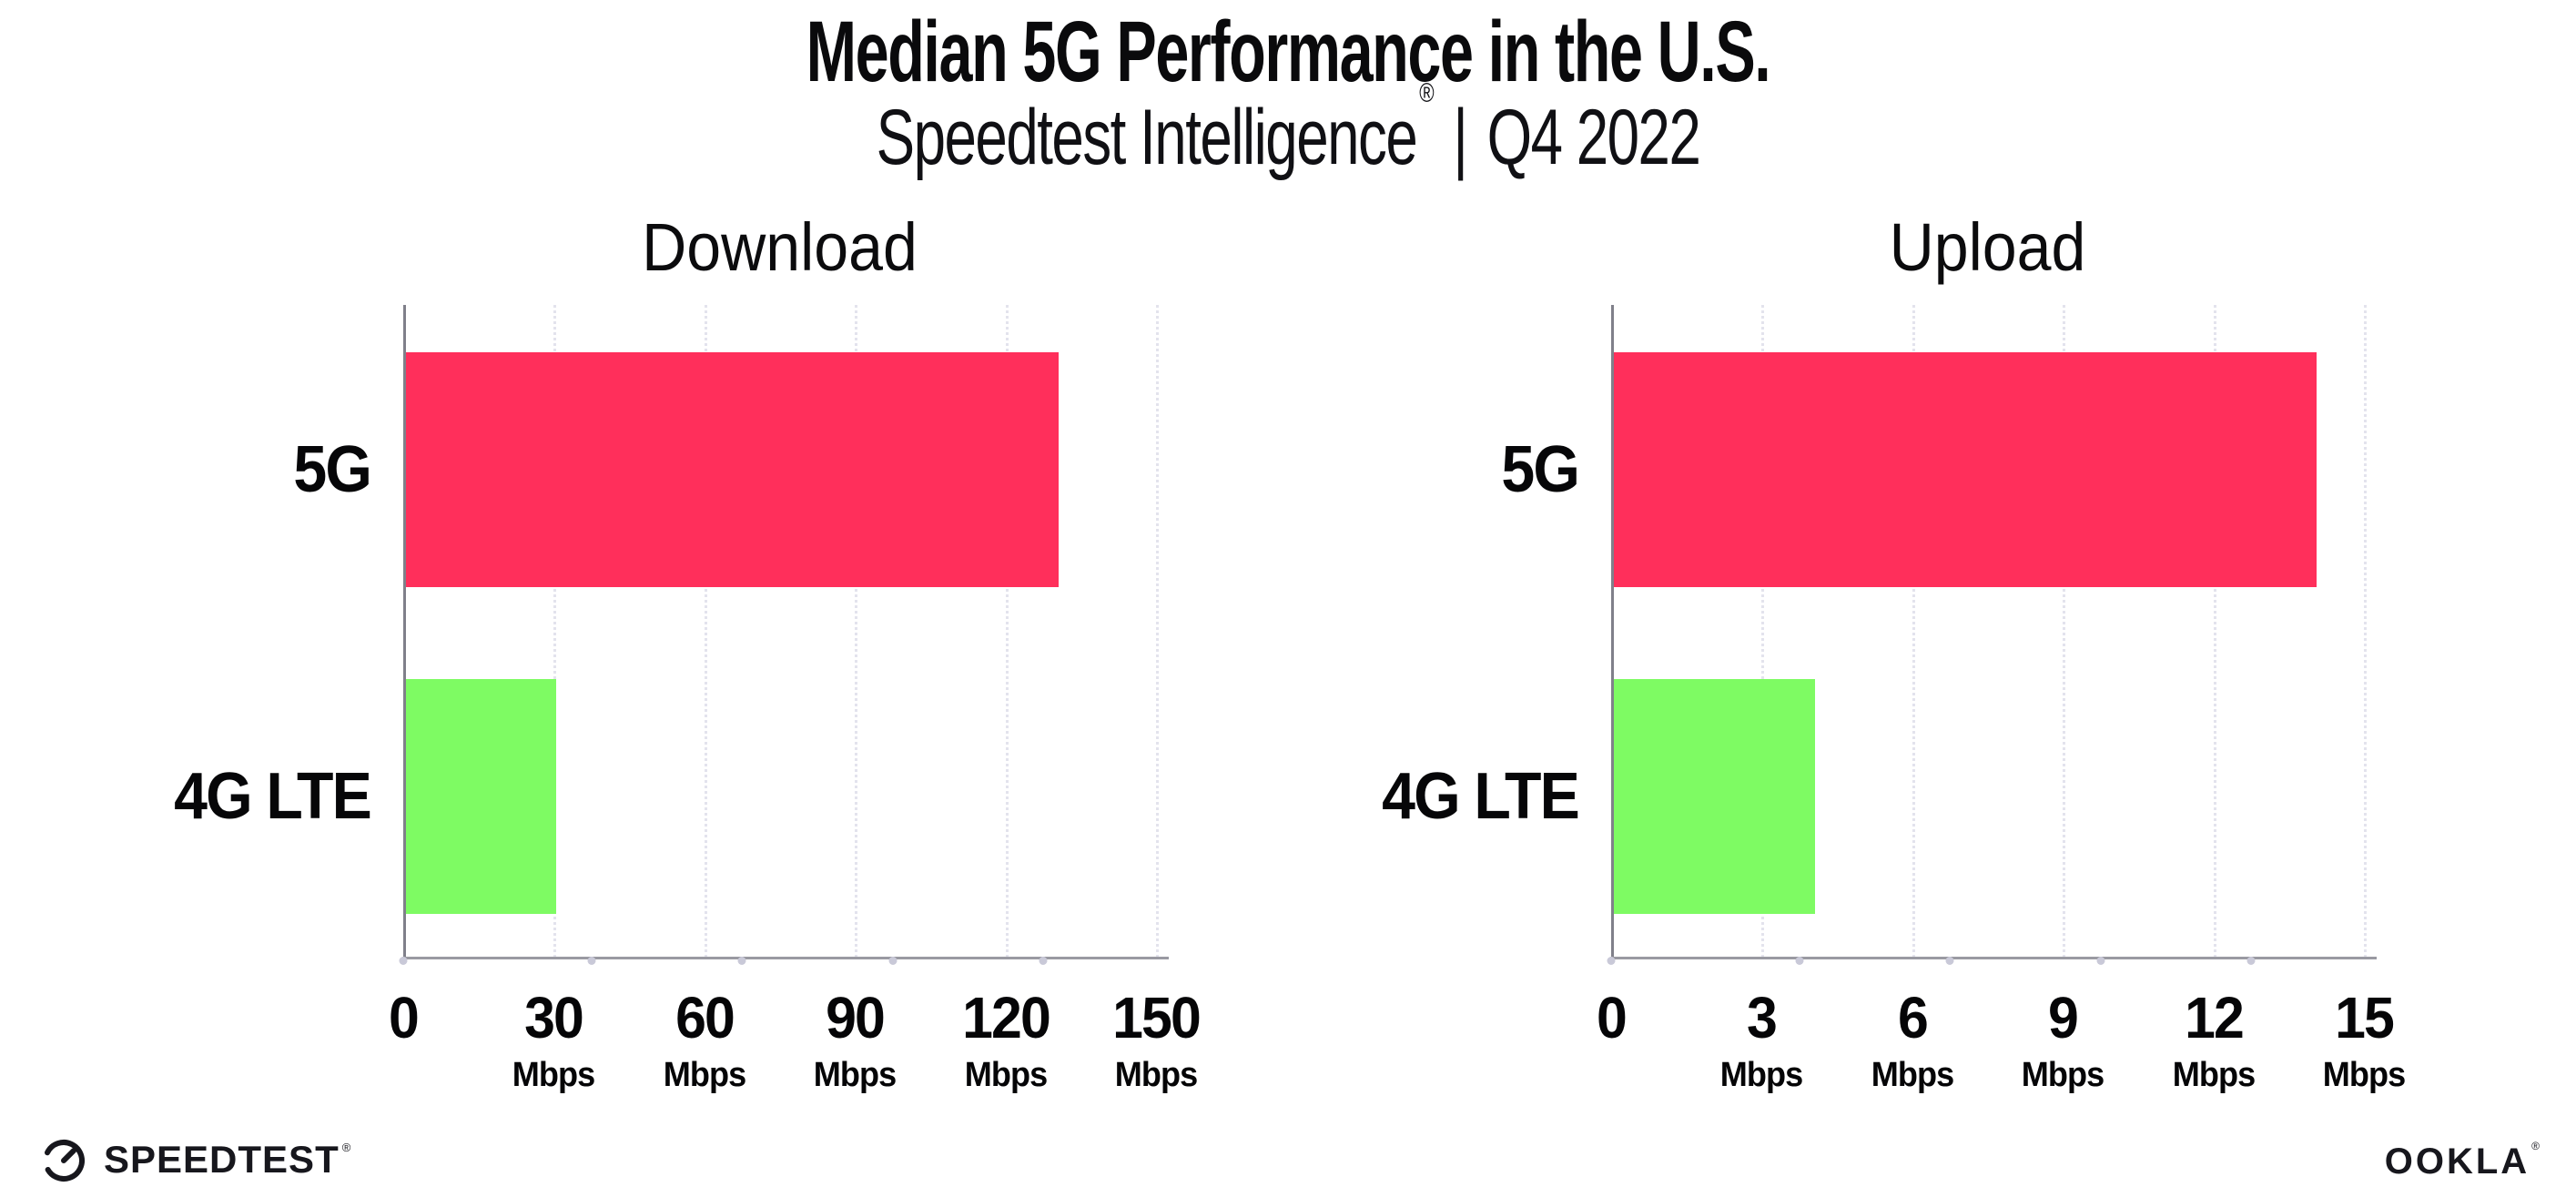 This screenshot has width=2576, height=1197. What do you see at coordinates (1593, 138) in the screenshot?
I see `subtitle-period: Q4 2022` at bounding box center [1593, 138].